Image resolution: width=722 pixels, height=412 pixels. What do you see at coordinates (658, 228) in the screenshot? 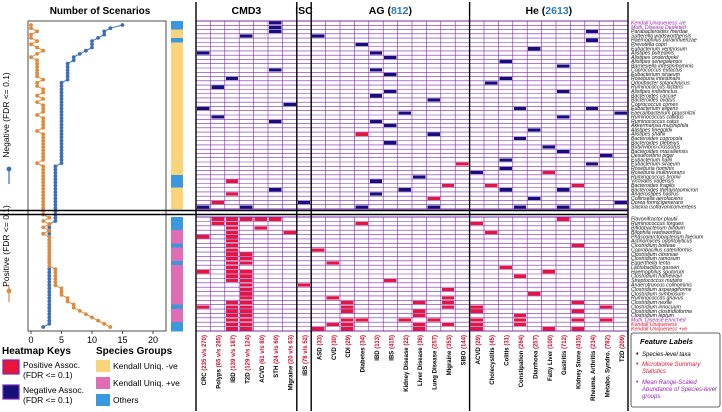
I see `row-label: Bifidobacterium bifidum` at bounding box center [658, 228].